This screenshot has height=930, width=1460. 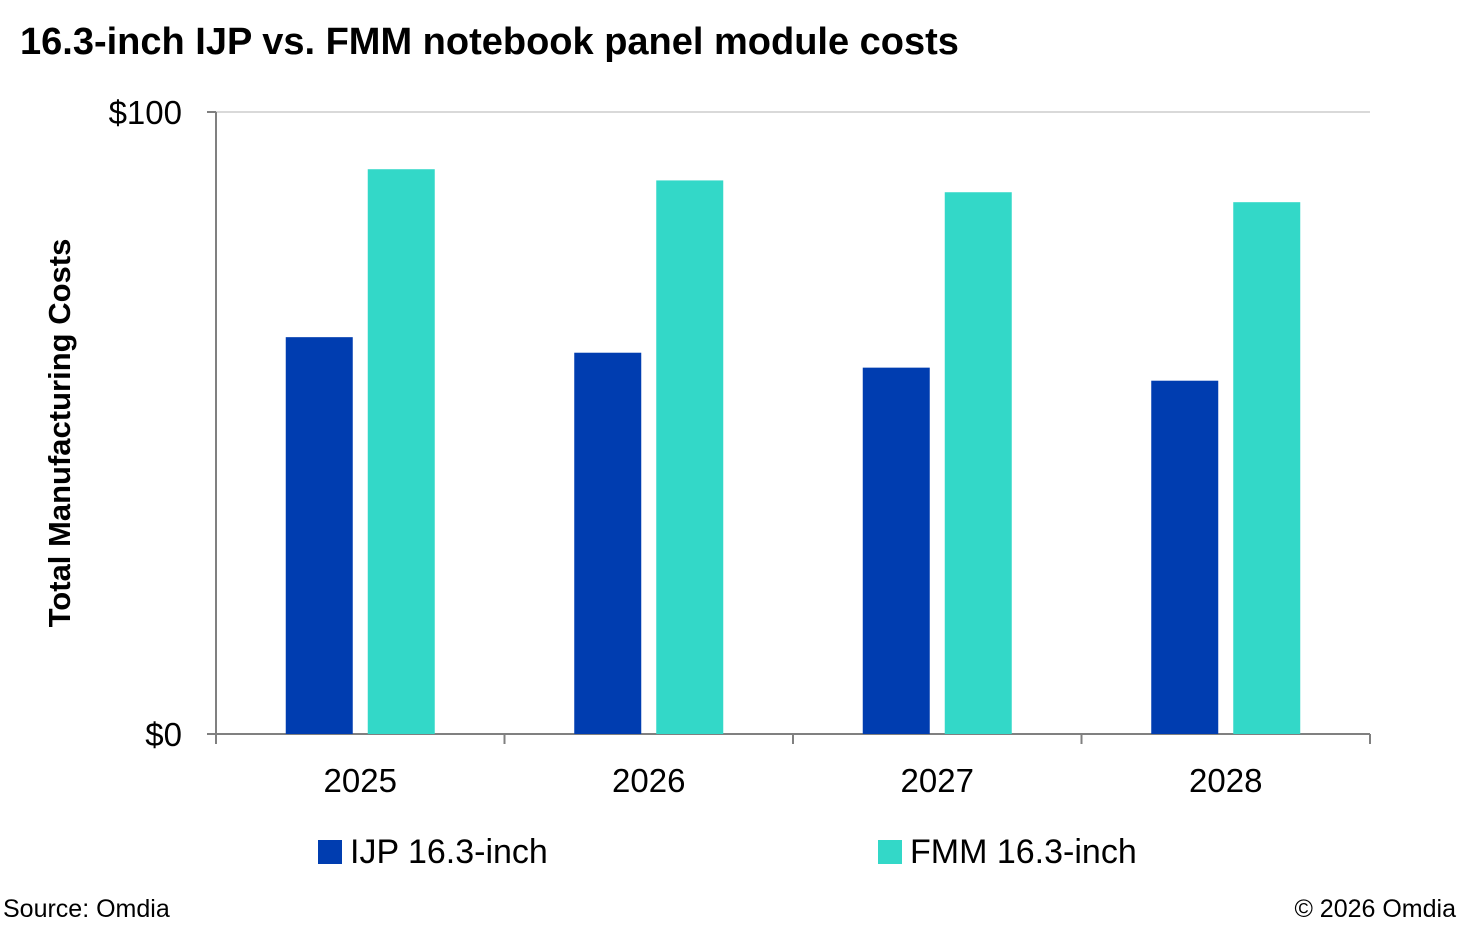 What do you see at coordinates (648, 780) in the screenshot?
I see `x-tick-label-2026: 2026` at bounding box center [648, 780].